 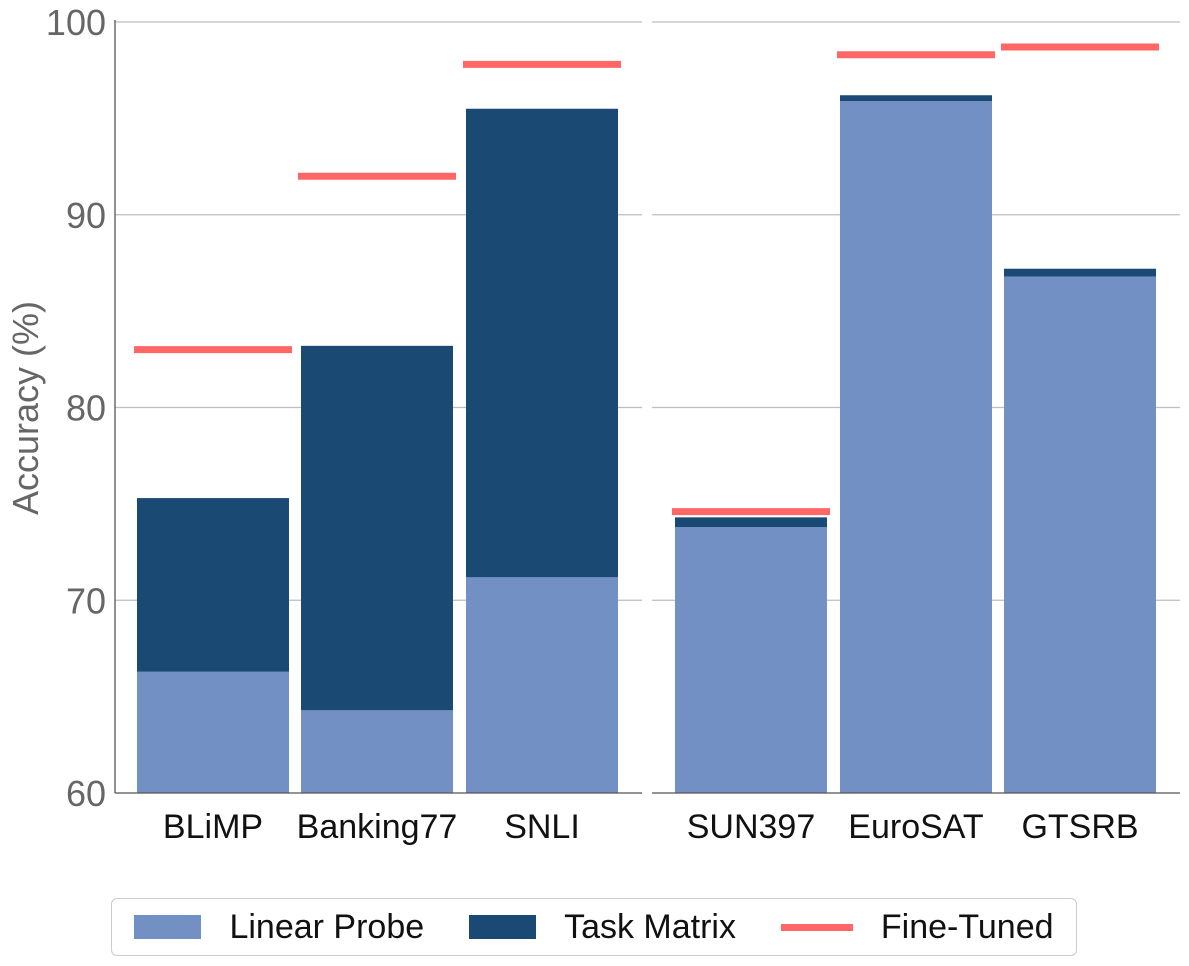 I want to click on y-axis-title: Accuracy (%), so click(x=25, y=408).